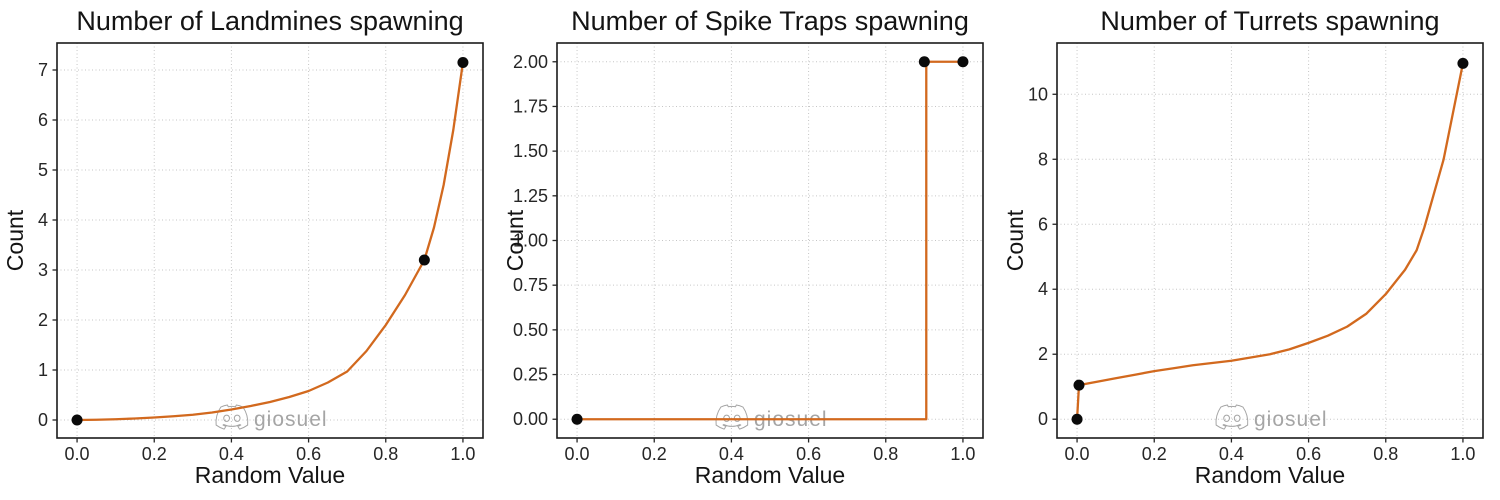  What do you see at coordinates (530, 330) in the screenshot?
I see `y-tick-label: 0.50` at bounding box center [530, 330].